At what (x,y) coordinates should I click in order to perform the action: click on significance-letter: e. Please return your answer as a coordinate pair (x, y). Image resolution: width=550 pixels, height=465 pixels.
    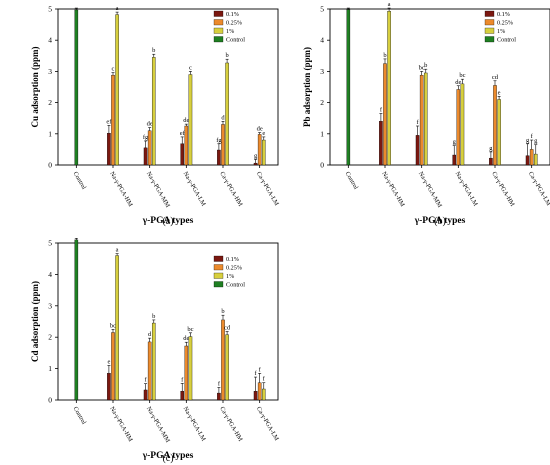
    Looking at the image, I should click on (108, 361).